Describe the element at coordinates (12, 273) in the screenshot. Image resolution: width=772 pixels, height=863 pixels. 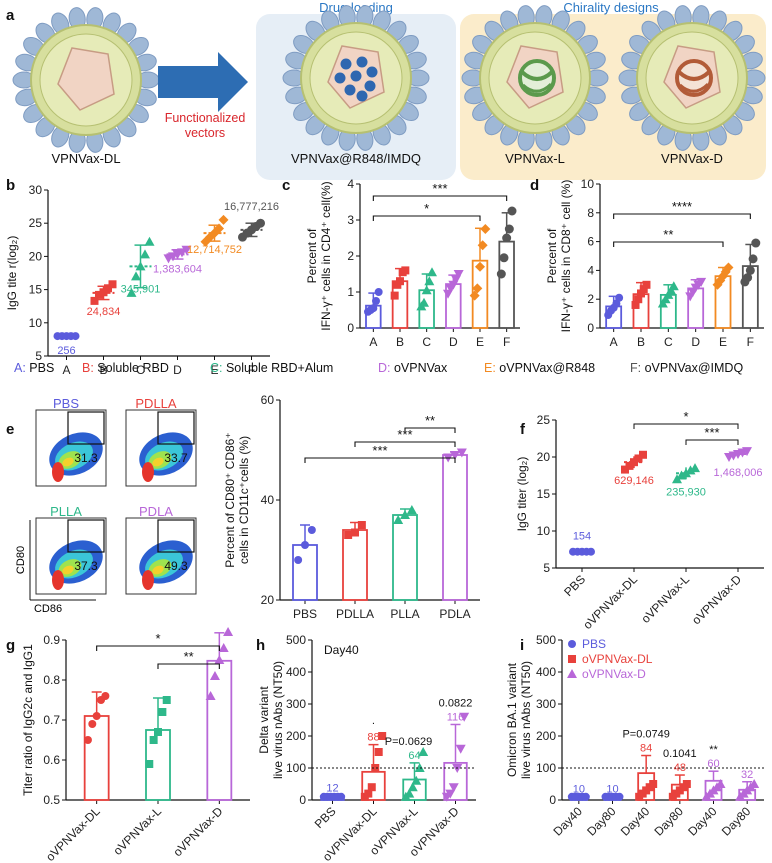
I see `y-axis-label: IgG tite r(log₂)` at that location.